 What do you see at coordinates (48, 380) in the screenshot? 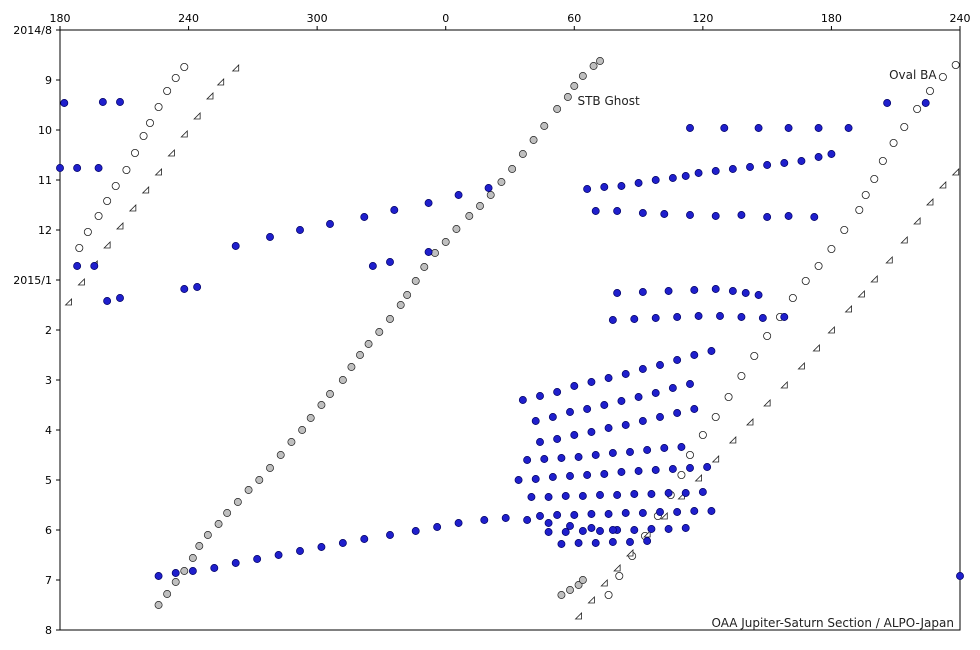
I see `y-tick-label: 3` at bounding box center [48, 380].